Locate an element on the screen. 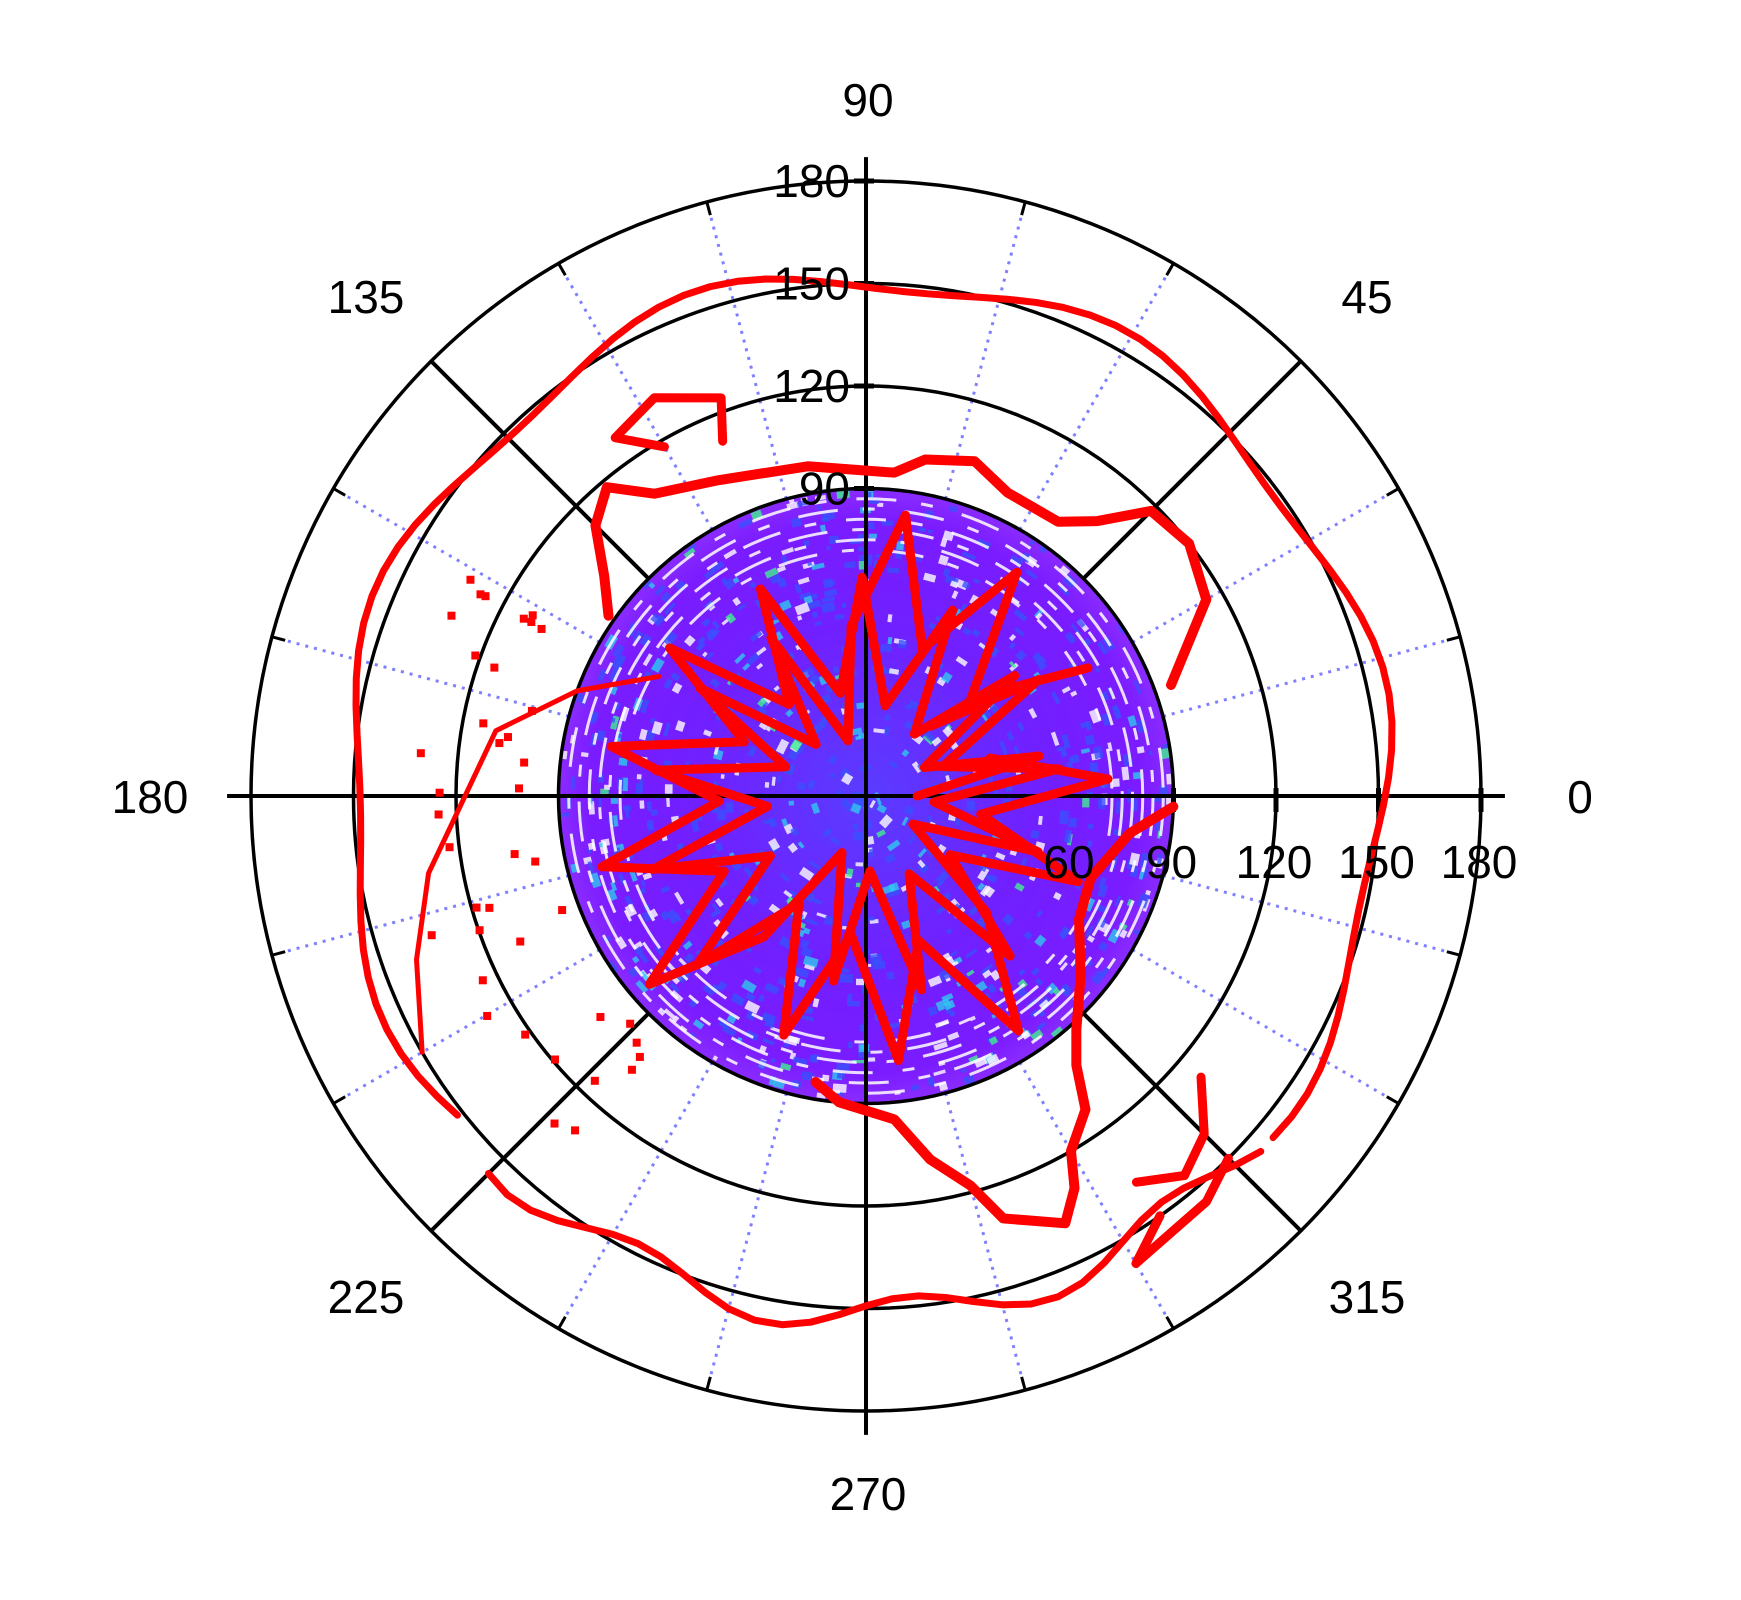  angle-label-180: 180 is located at coordinates (150, 797).